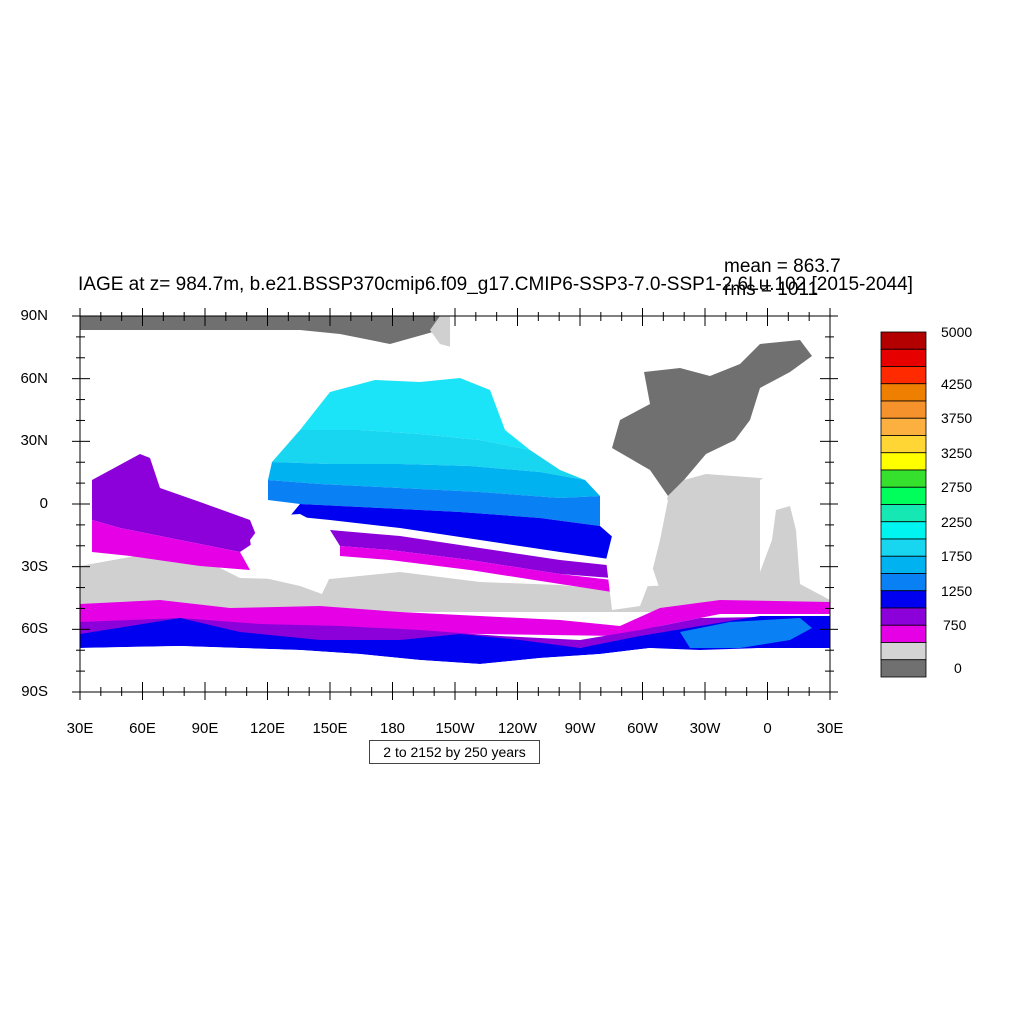 This screenshot has width=1024, height=1024. I want to click on north-pacific-cyan-top, so click(415, 414).